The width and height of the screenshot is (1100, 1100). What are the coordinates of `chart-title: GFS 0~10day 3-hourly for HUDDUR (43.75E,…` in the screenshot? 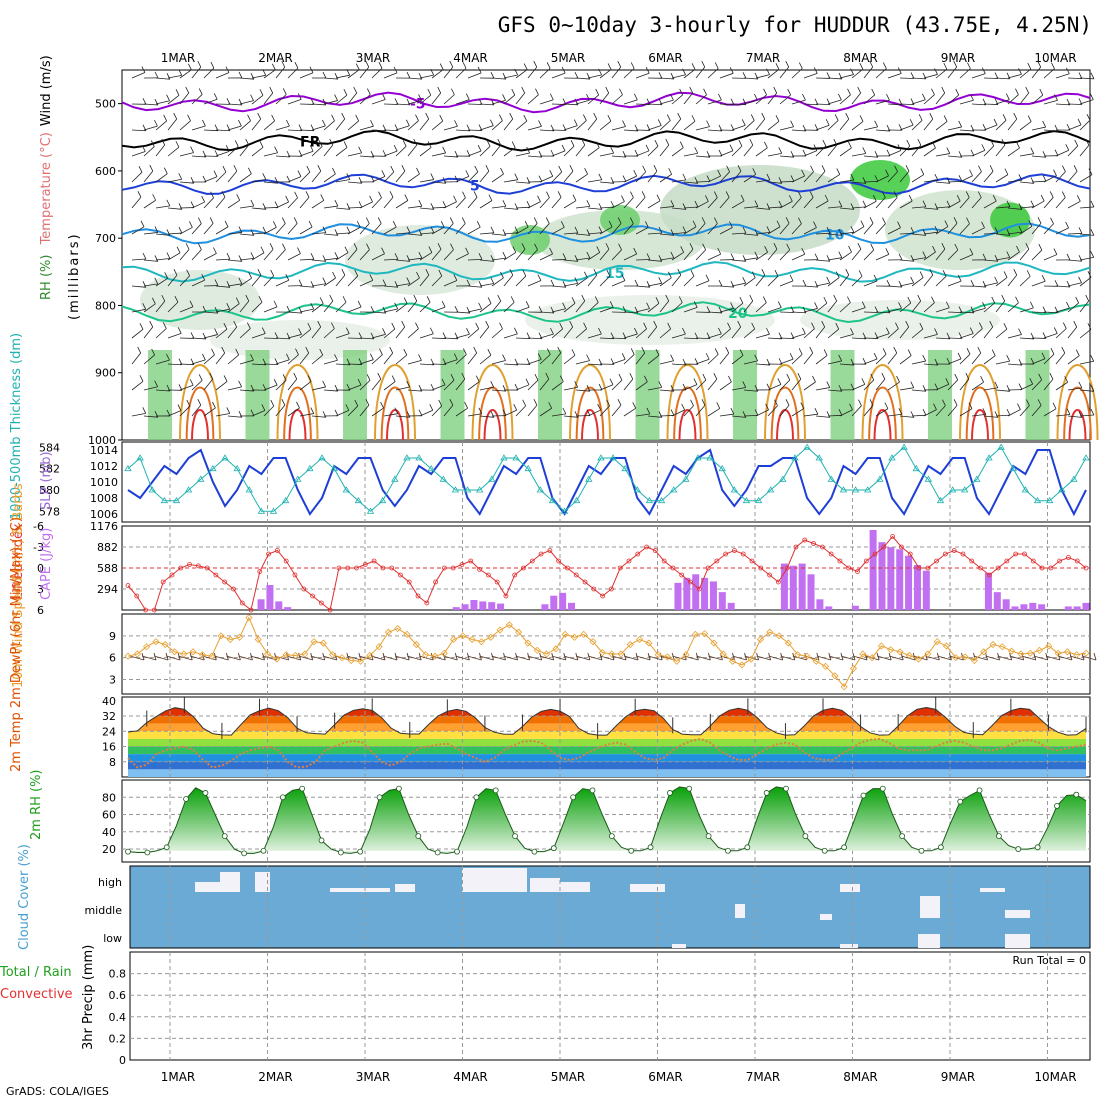 It's located at (795, 25).